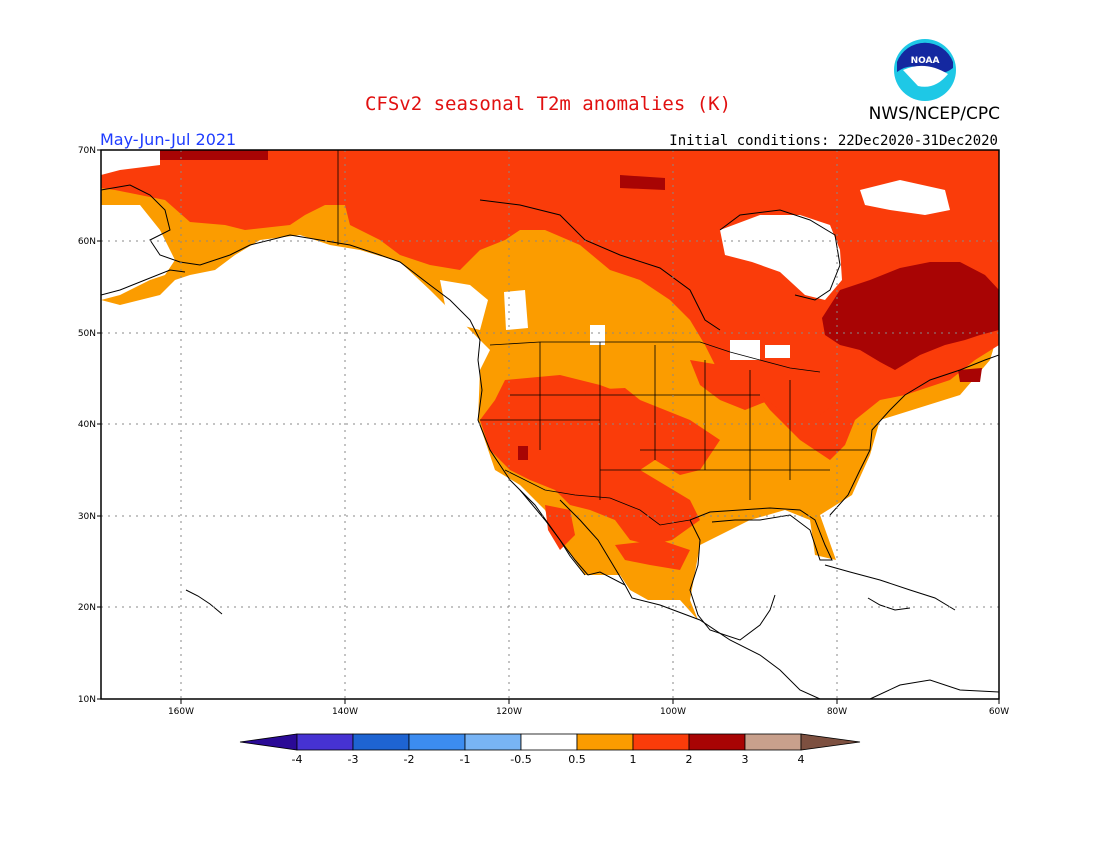  What do you see at coordinates (633, 759) in the screenshot?
I see `colorbar-label: 1` at bounding box center [633, 759].